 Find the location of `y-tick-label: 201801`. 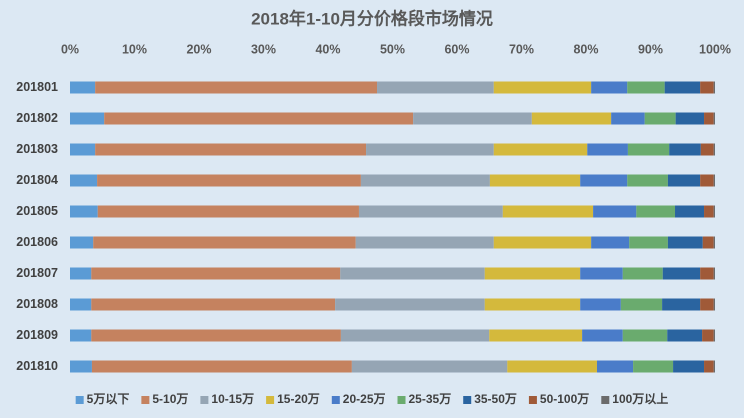

y-tick-label: 201801 is located at coordinates (37, 87).